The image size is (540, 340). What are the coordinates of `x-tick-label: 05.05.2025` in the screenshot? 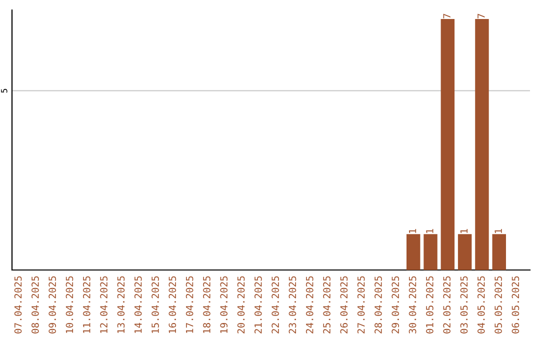 It's located at (498, 305).